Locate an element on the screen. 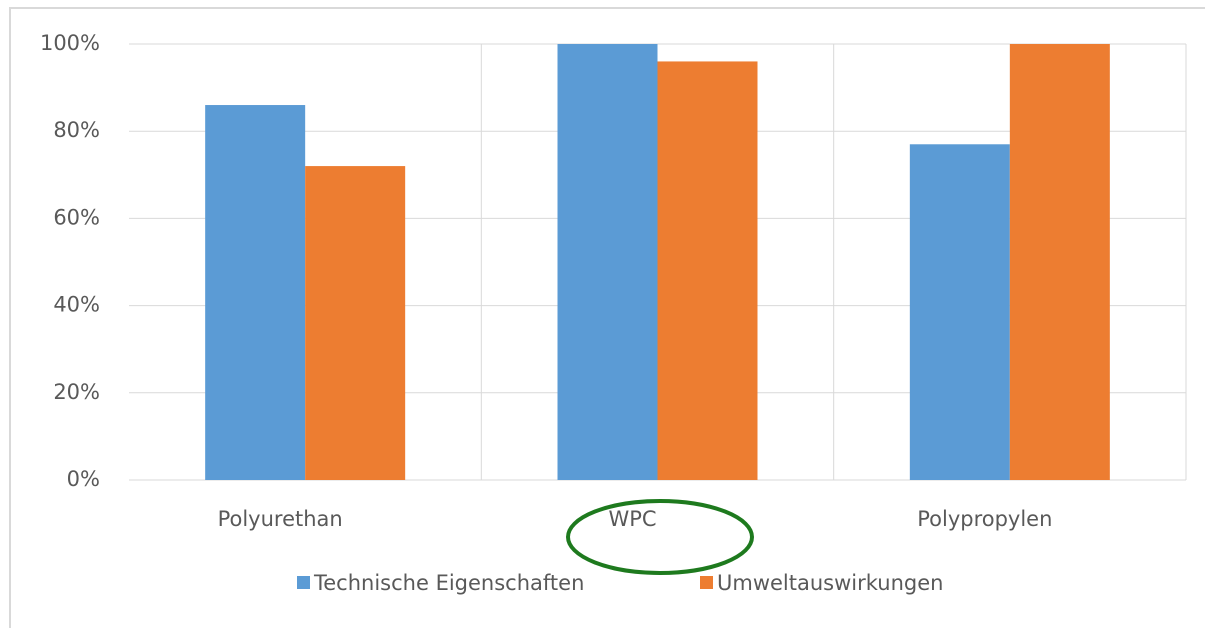  x-tick-label: Polypropylen is located at coordinates (984, 519).